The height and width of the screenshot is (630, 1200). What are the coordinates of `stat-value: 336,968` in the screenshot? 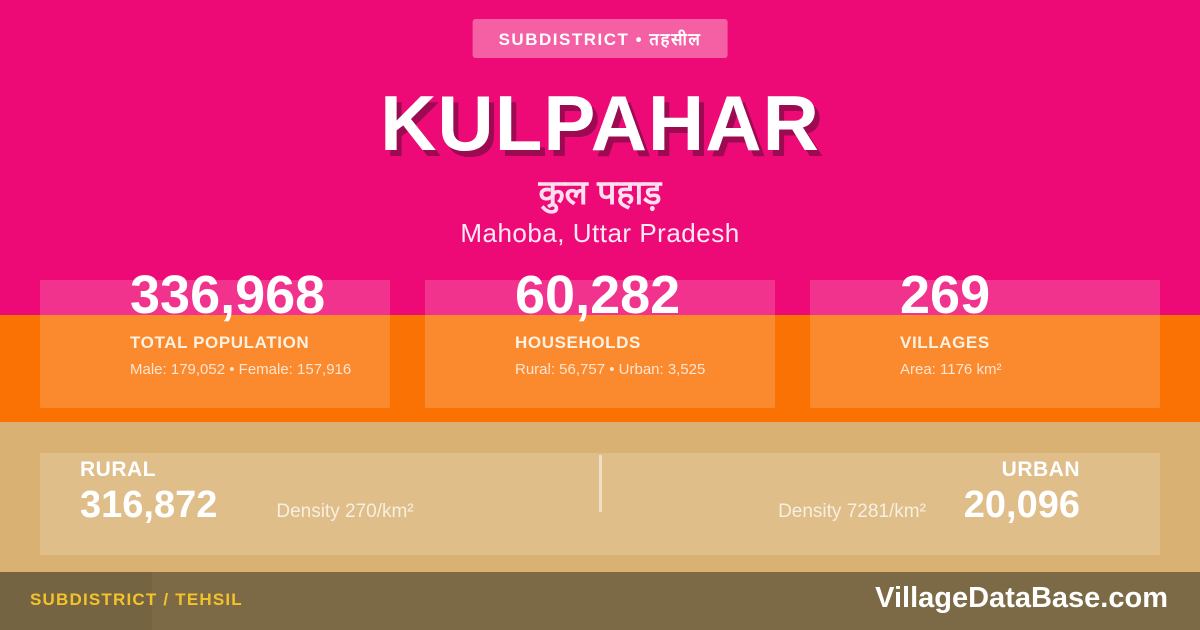 It's located at (228, 295).